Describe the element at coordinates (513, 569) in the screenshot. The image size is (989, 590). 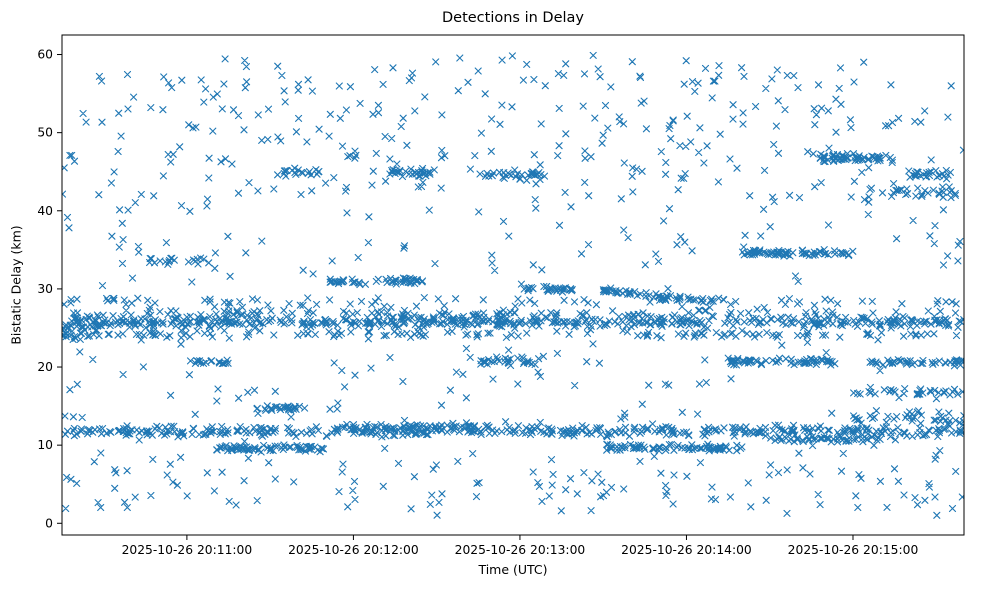
I see `x-axis-label: Time (UTC)` at that location.